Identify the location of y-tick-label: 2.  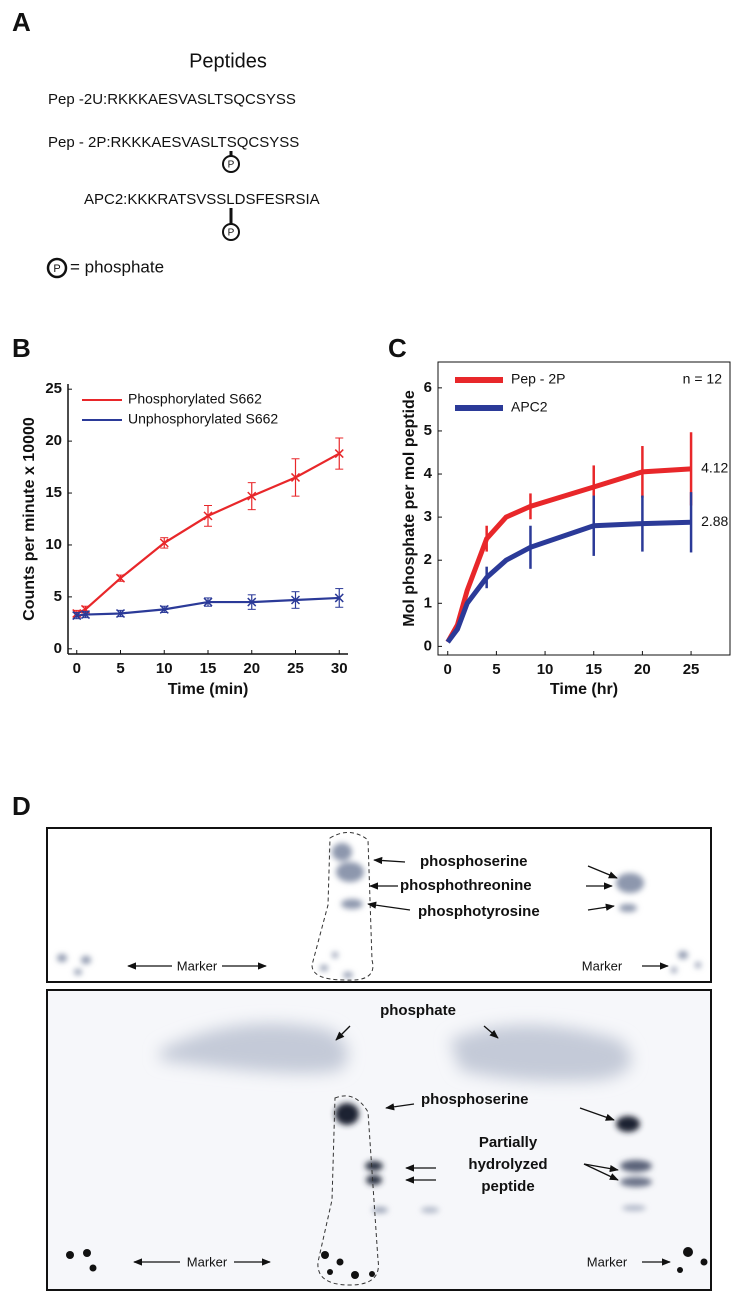
(428, 559).